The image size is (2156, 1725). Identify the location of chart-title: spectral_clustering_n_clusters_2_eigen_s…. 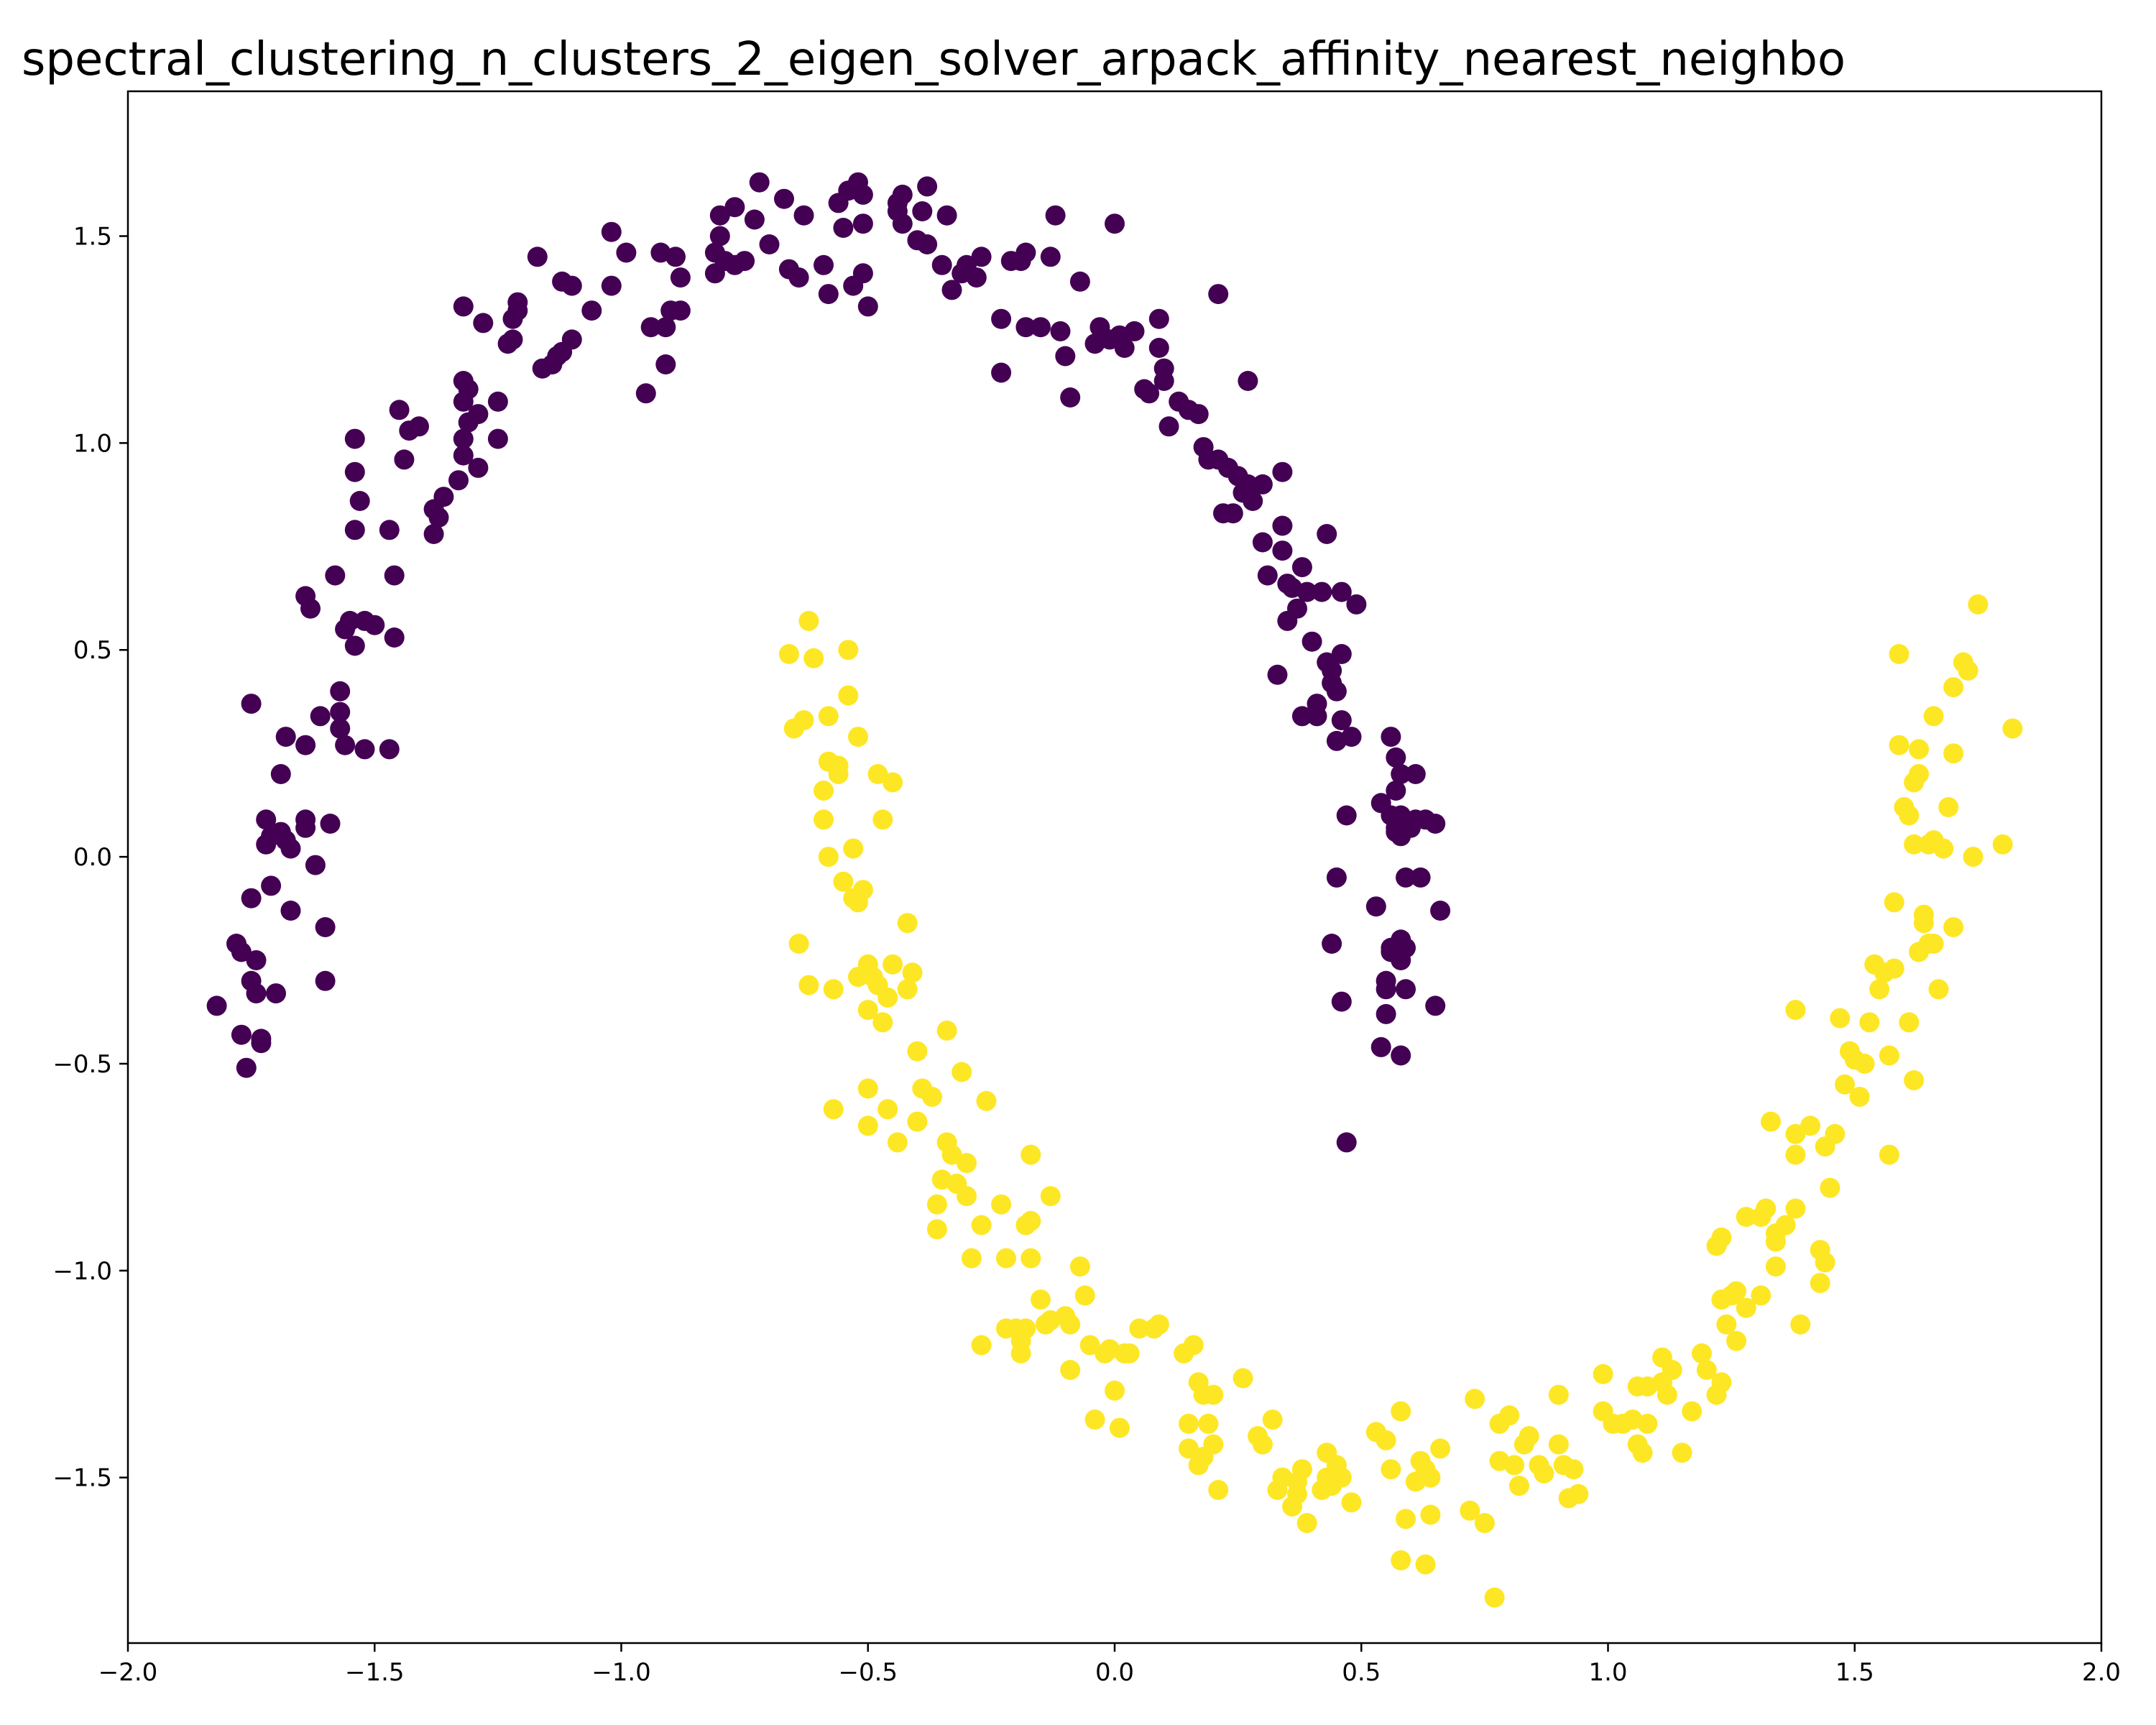
(934, 59).